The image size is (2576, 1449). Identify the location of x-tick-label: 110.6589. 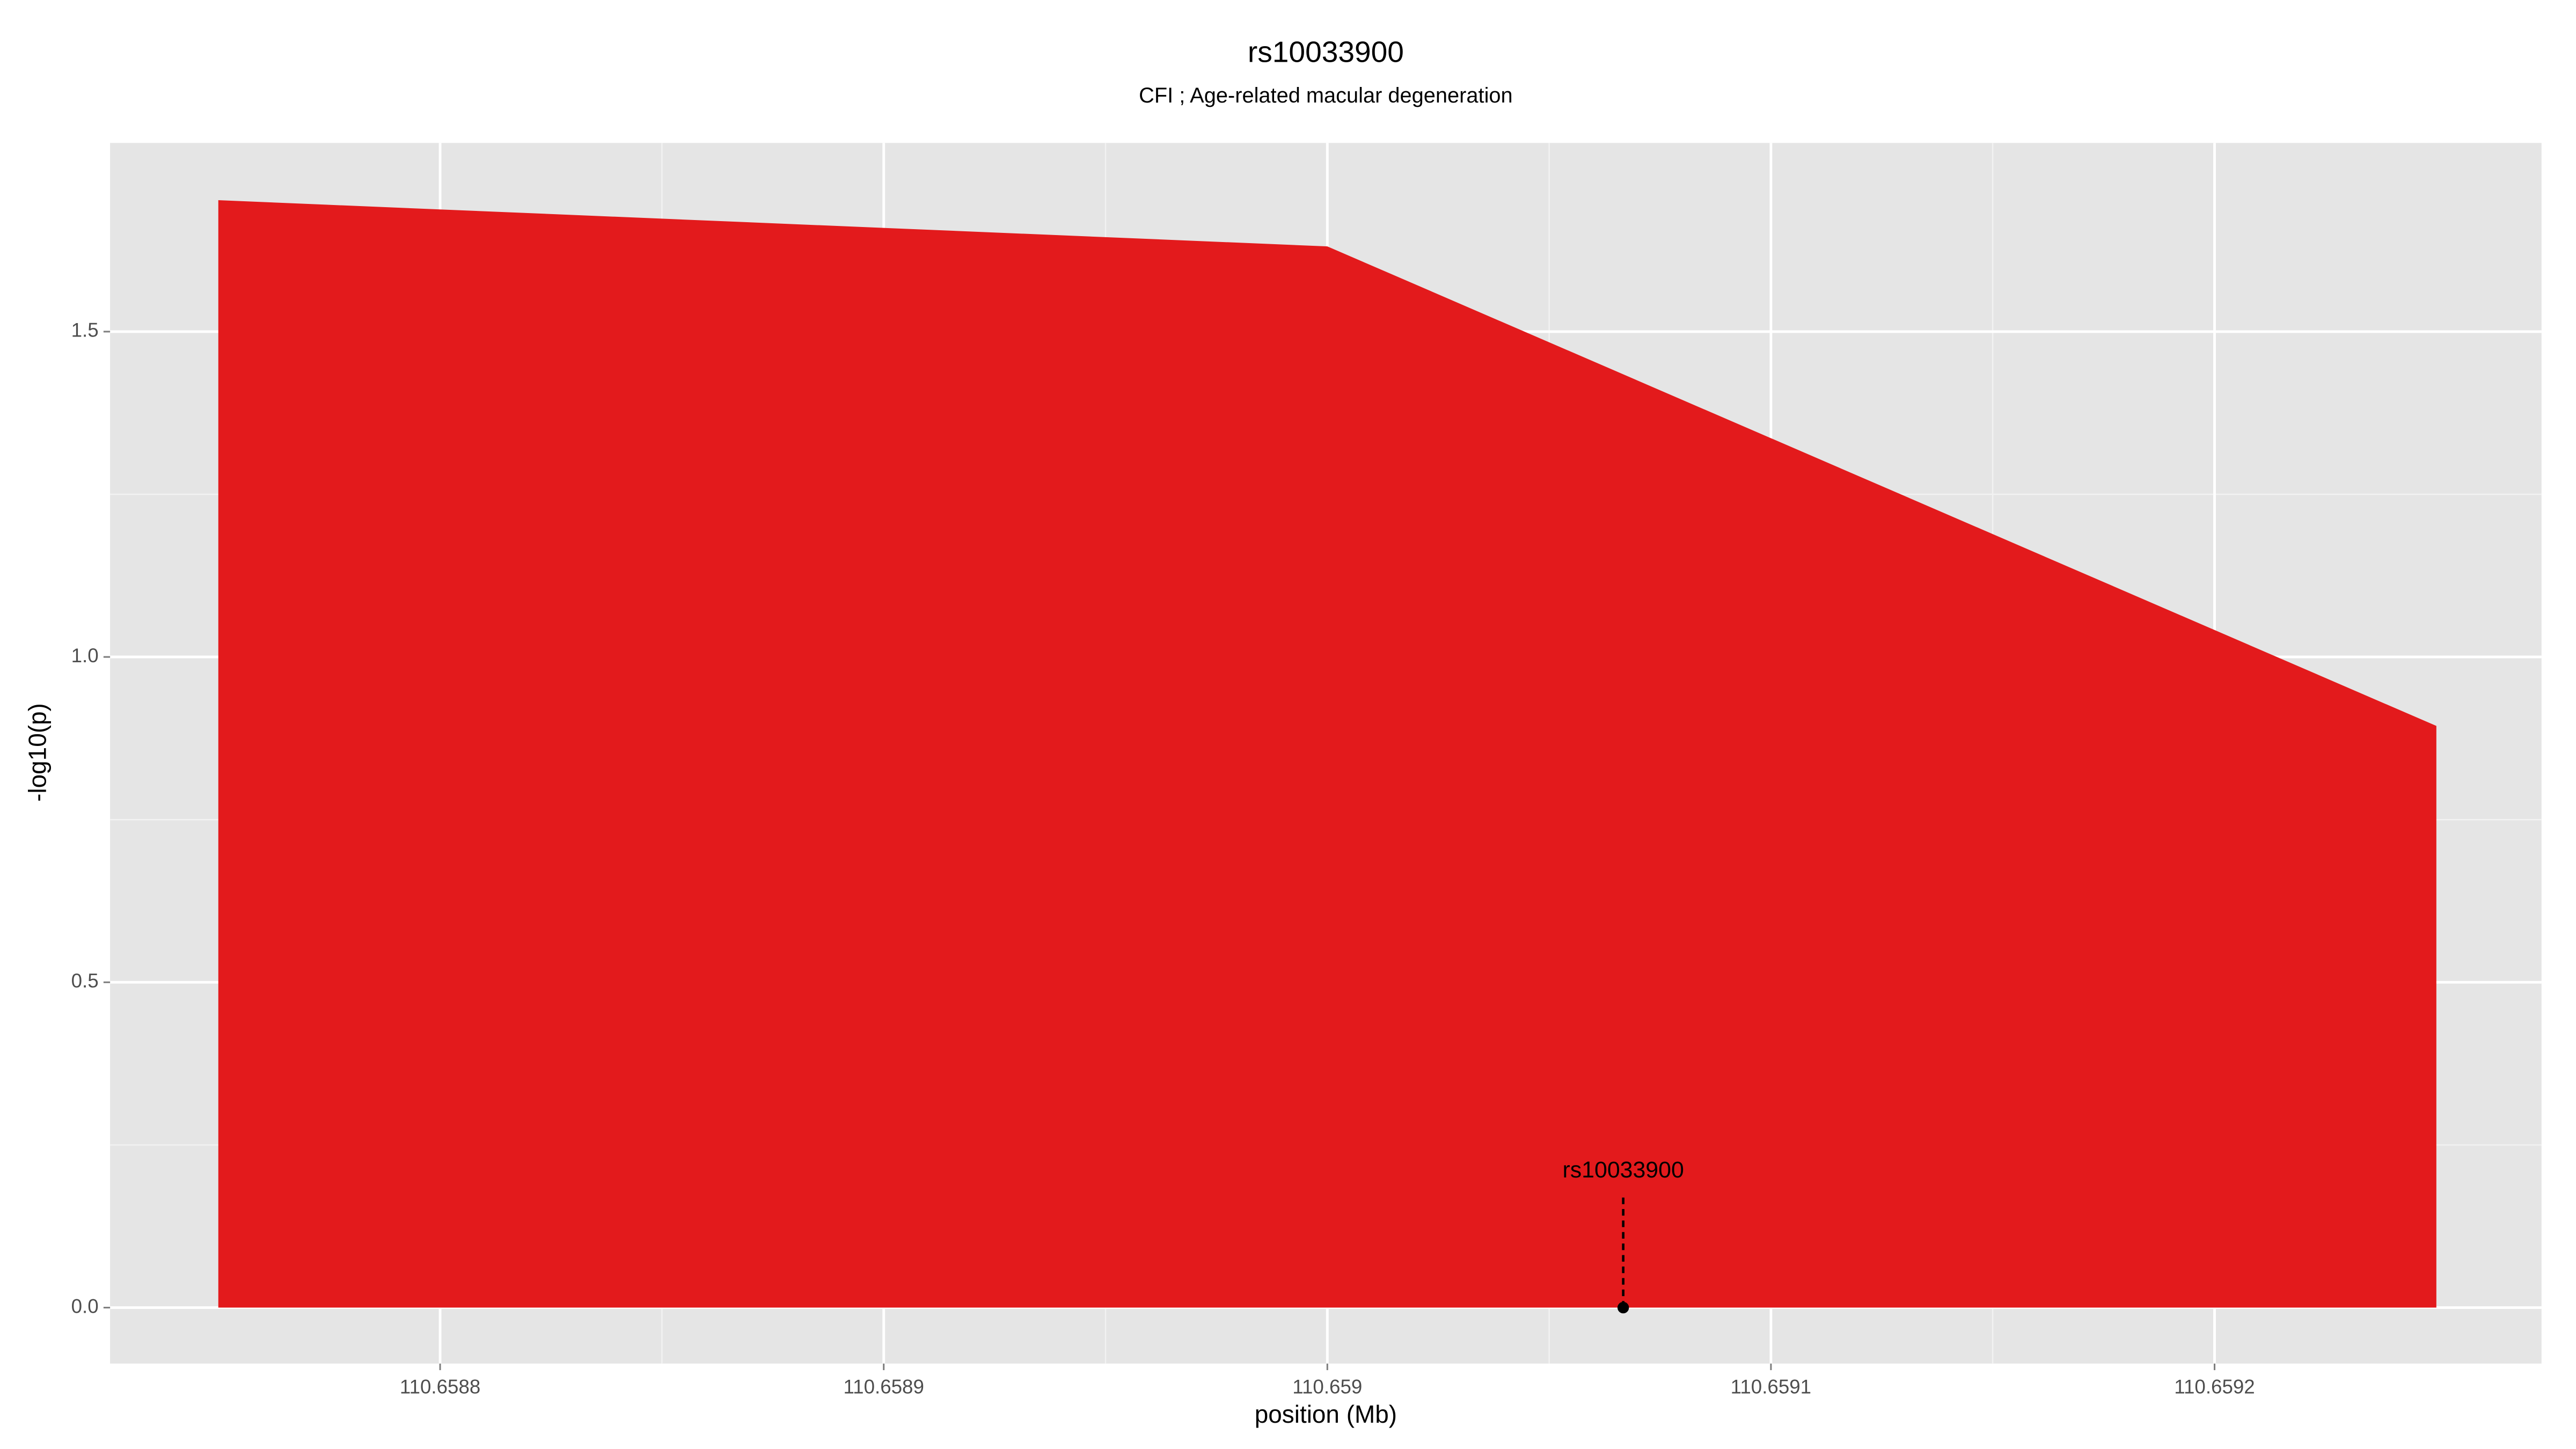
(883, 1386).